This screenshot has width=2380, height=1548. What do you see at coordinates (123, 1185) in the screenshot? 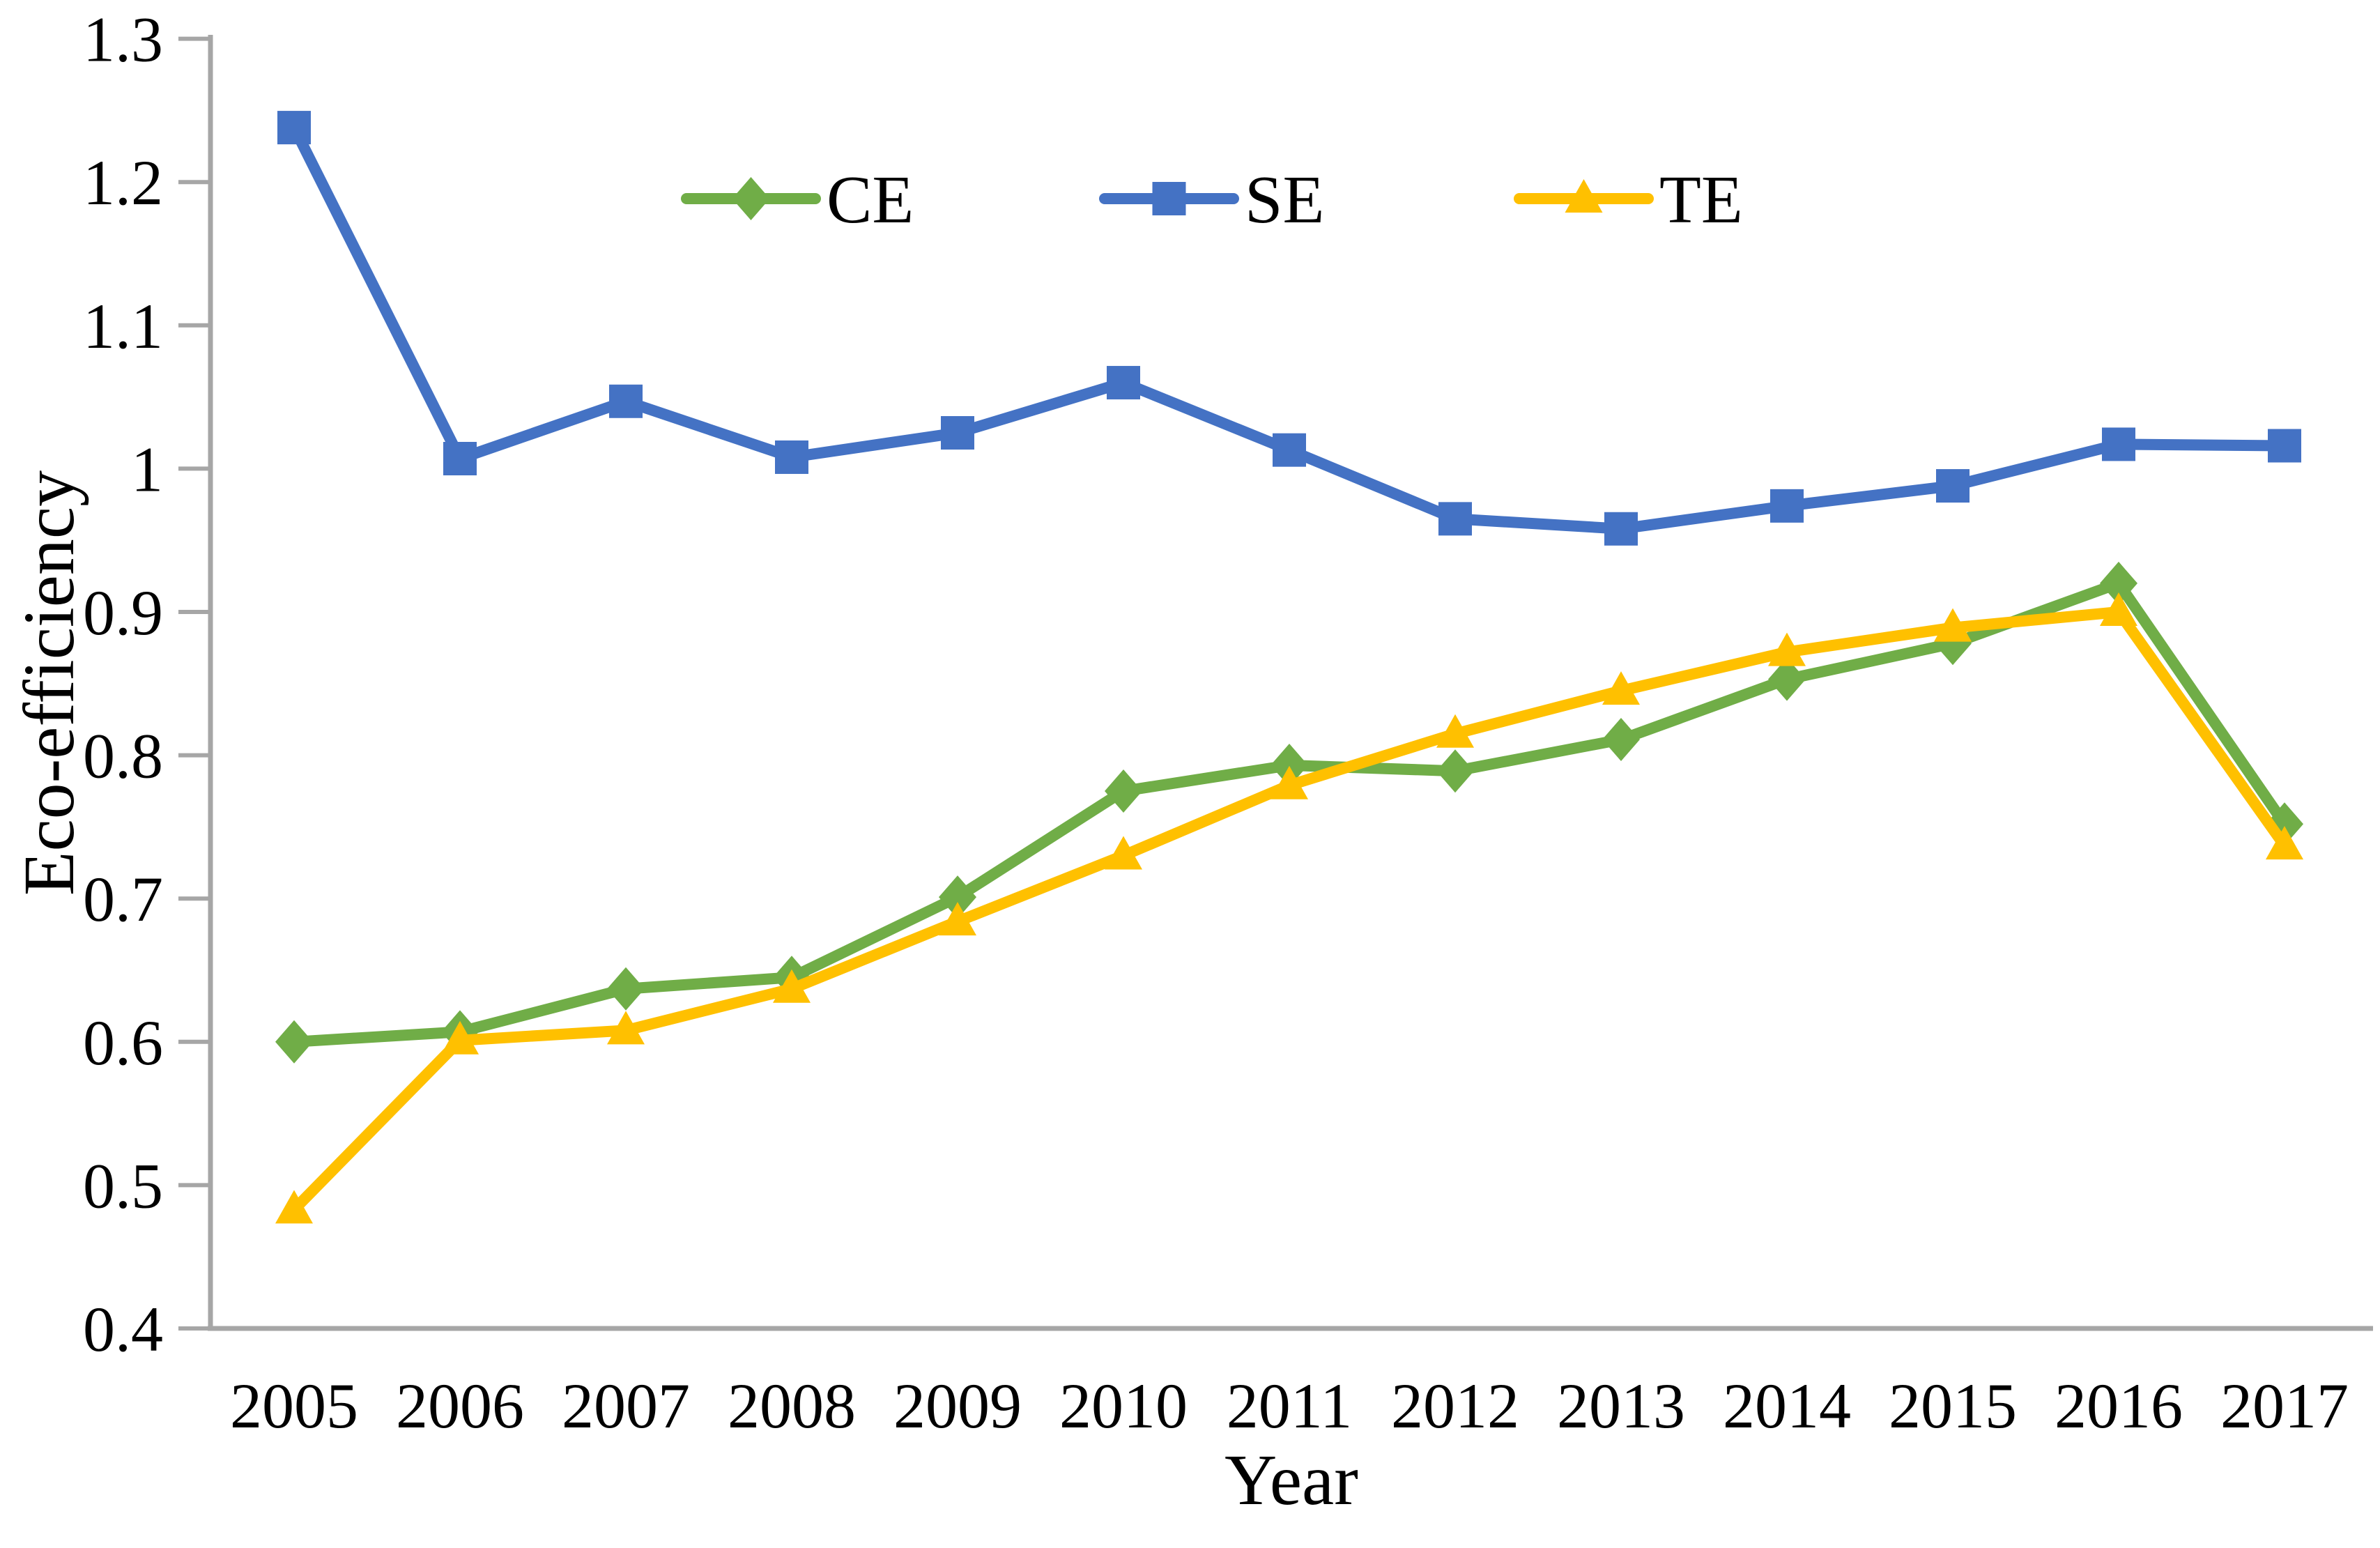
I see `y-tick-label: 0.5` at bounding box center [123, 1185].